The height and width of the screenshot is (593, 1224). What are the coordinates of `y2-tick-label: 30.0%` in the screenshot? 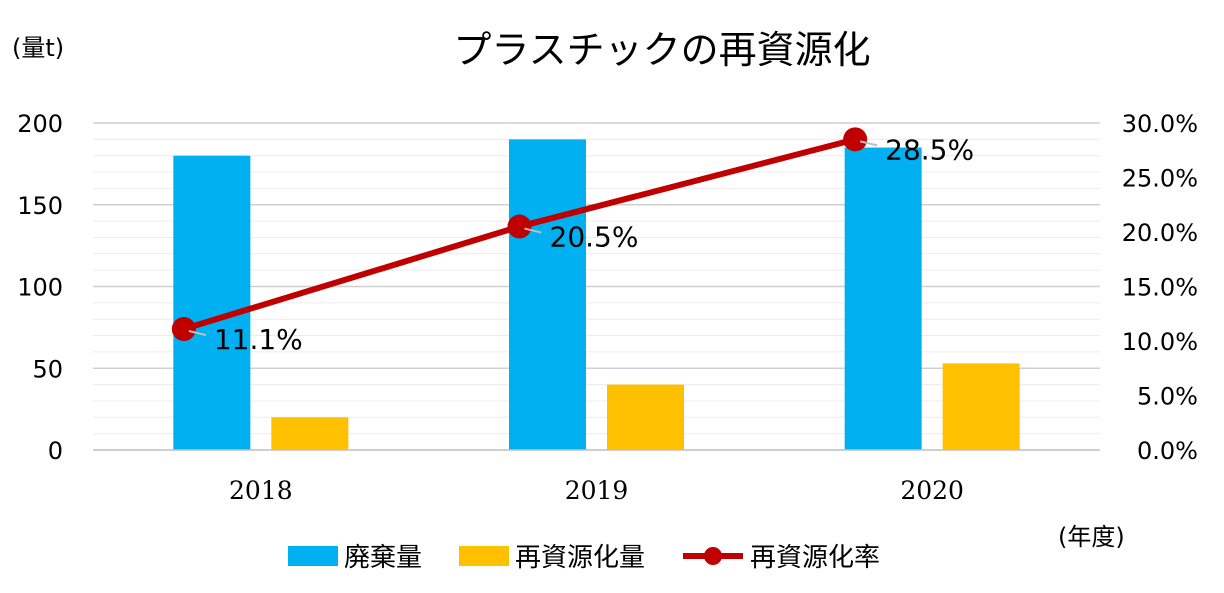 It's located at (1160, 124).